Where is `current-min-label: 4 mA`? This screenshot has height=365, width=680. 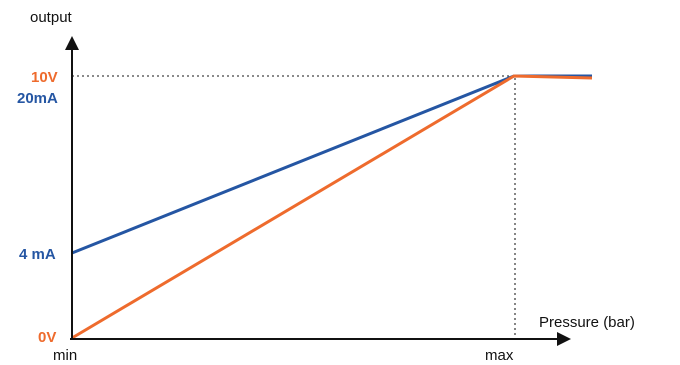
current-min-label: 4 mA is located at coordinates (37, 254).